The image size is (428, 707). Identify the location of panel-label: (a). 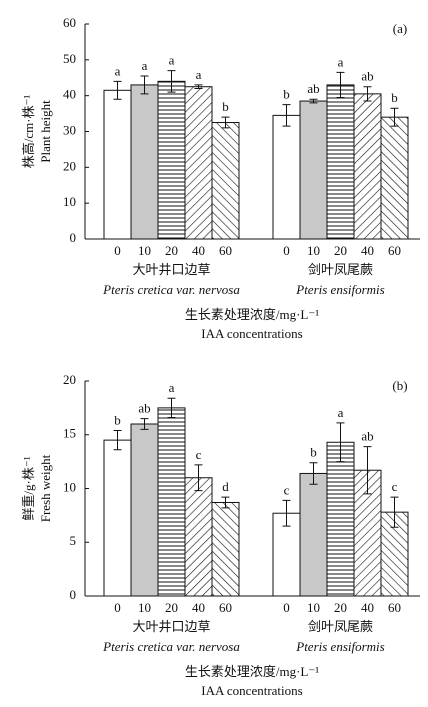
(400, 28).